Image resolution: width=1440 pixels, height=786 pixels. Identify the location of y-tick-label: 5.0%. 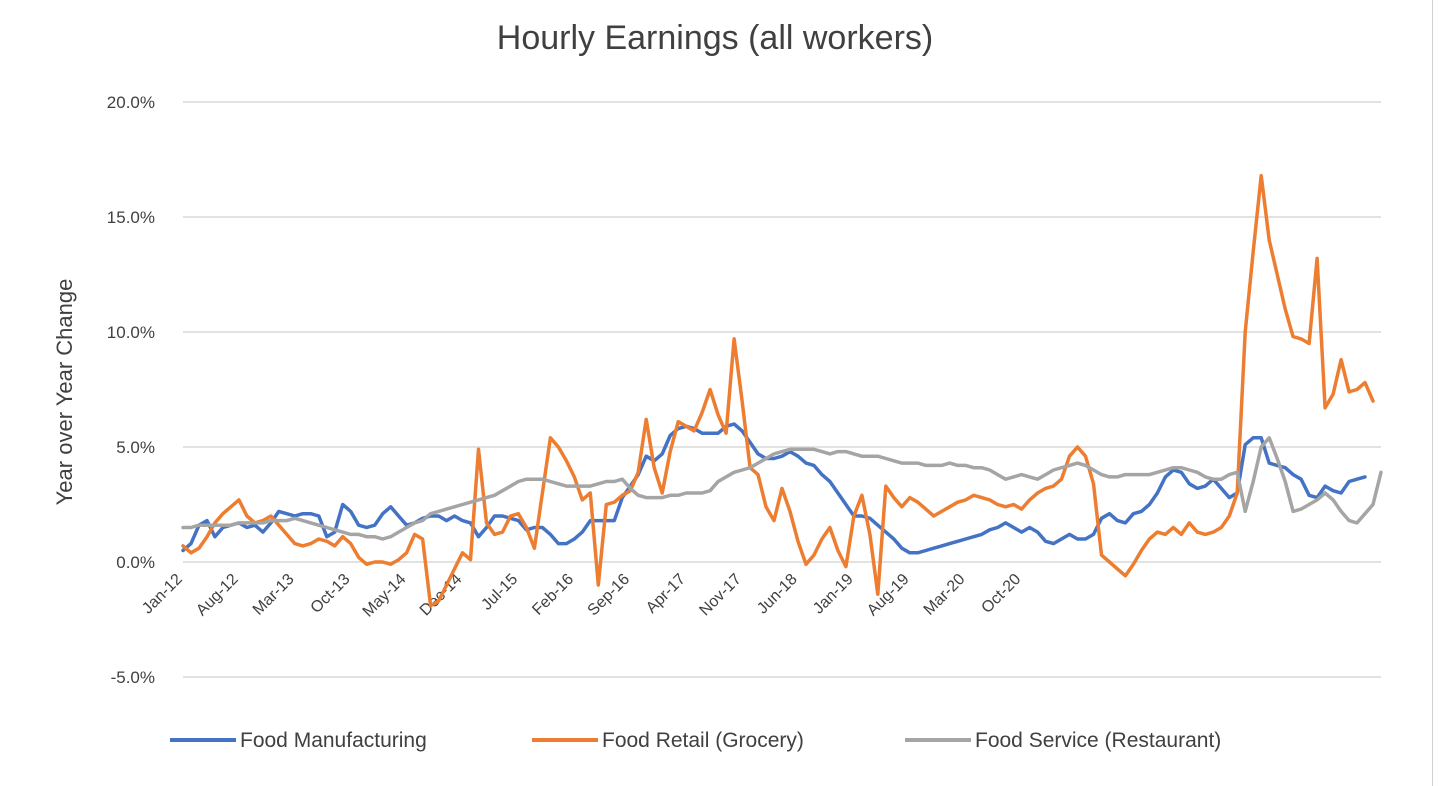
(135, 447).